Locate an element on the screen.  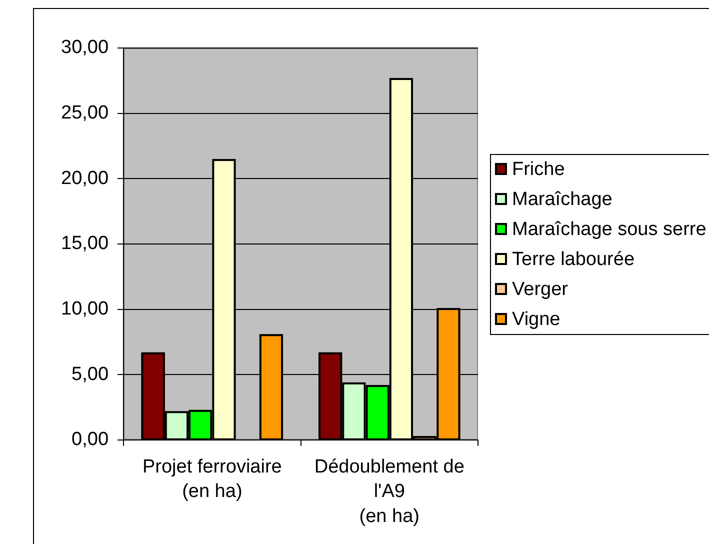
legend-label: Maraîchage sous serre is located at coordinates (609, 229).